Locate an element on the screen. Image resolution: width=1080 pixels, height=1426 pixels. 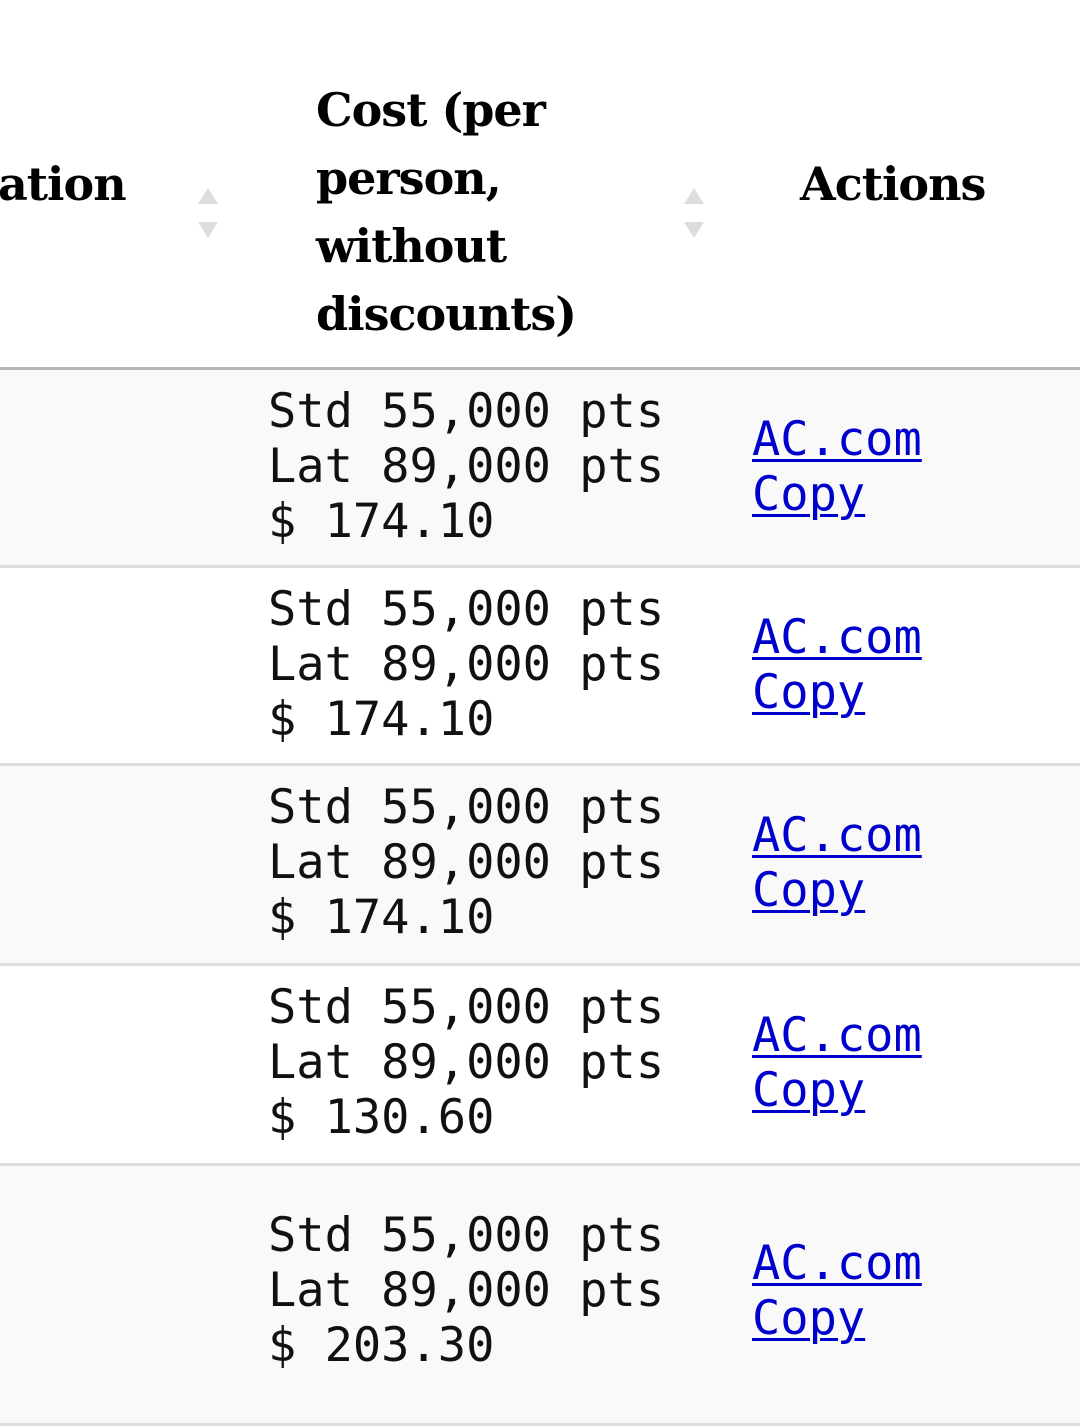
cost-cell: Std 55,000 pts Lat 89,000 pts $ 203.30 is located at coordinates (498, 1290).